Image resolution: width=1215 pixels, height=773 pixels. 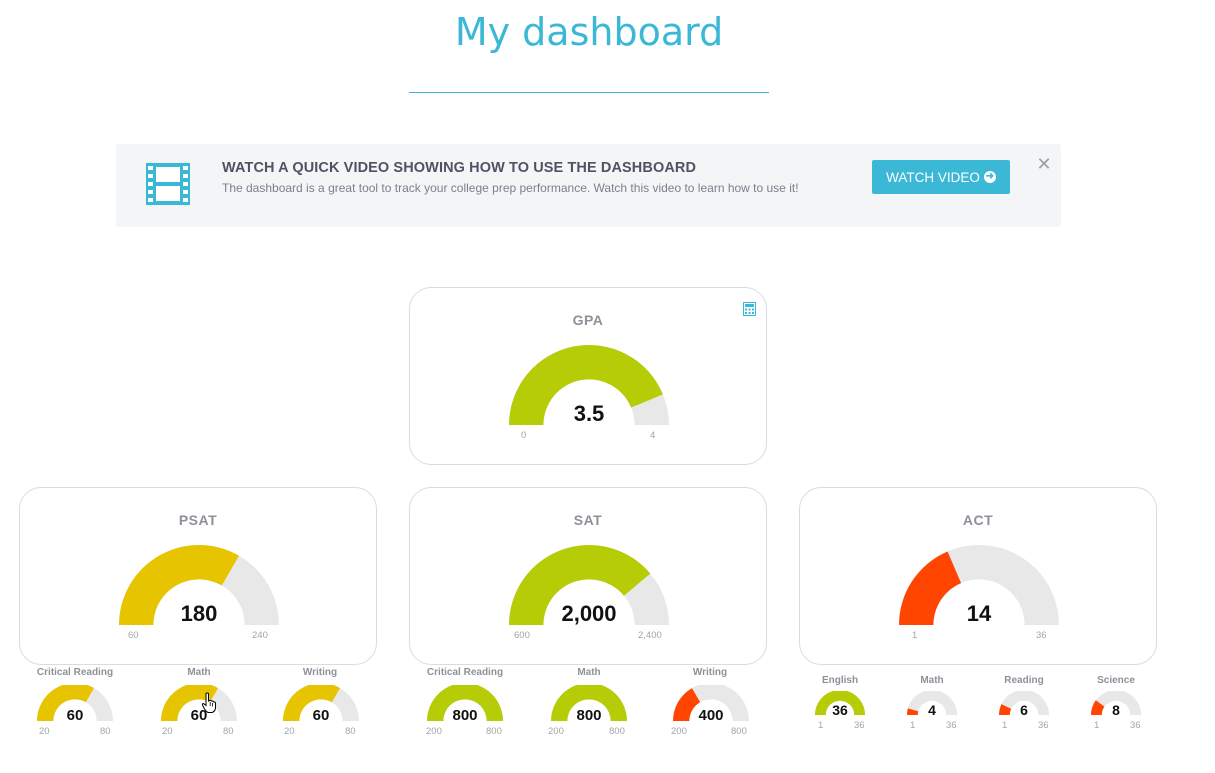 I want to click on card-title: ACT, so click(x=978, y=520).